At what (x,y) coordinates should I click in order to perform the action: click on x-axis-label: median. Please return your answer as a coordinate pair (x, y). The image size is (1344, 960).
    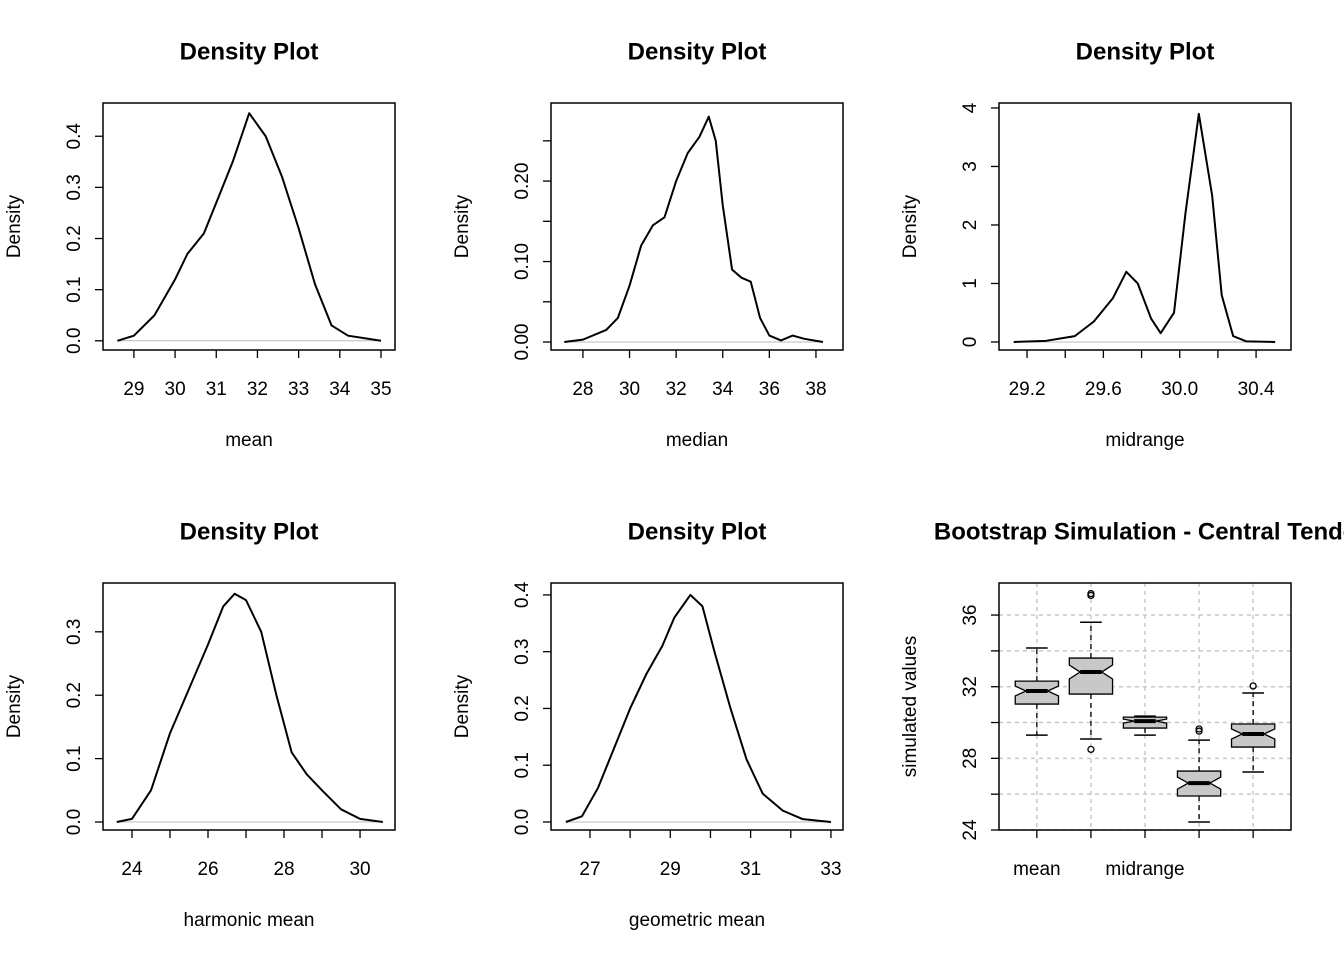
    Looking at the image, I should click on (697, 440).